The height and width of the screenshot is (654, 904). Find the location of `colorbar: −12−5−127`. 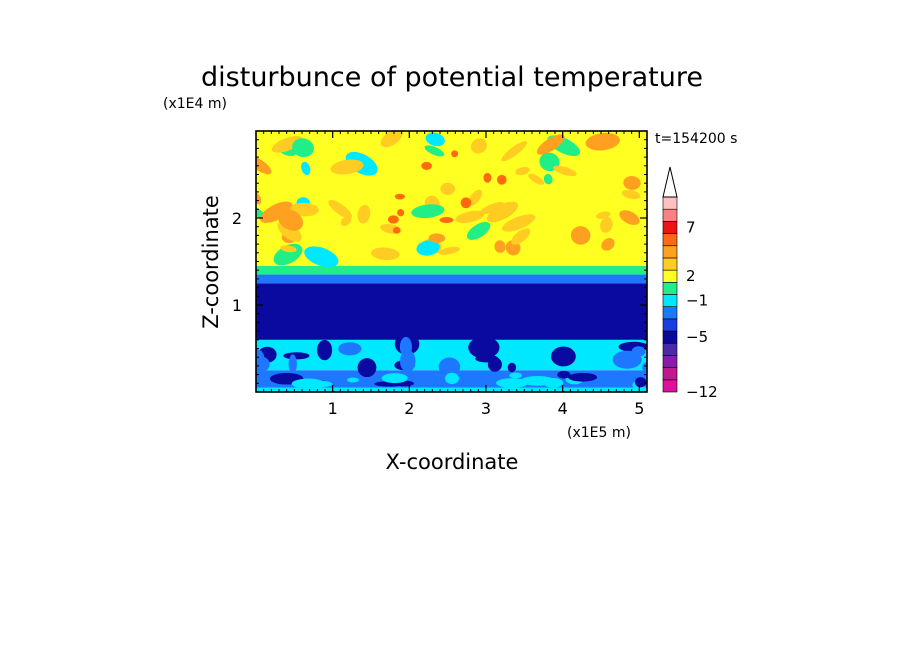

colorbar: −12−5−127 is located at coordinates (690, 283).